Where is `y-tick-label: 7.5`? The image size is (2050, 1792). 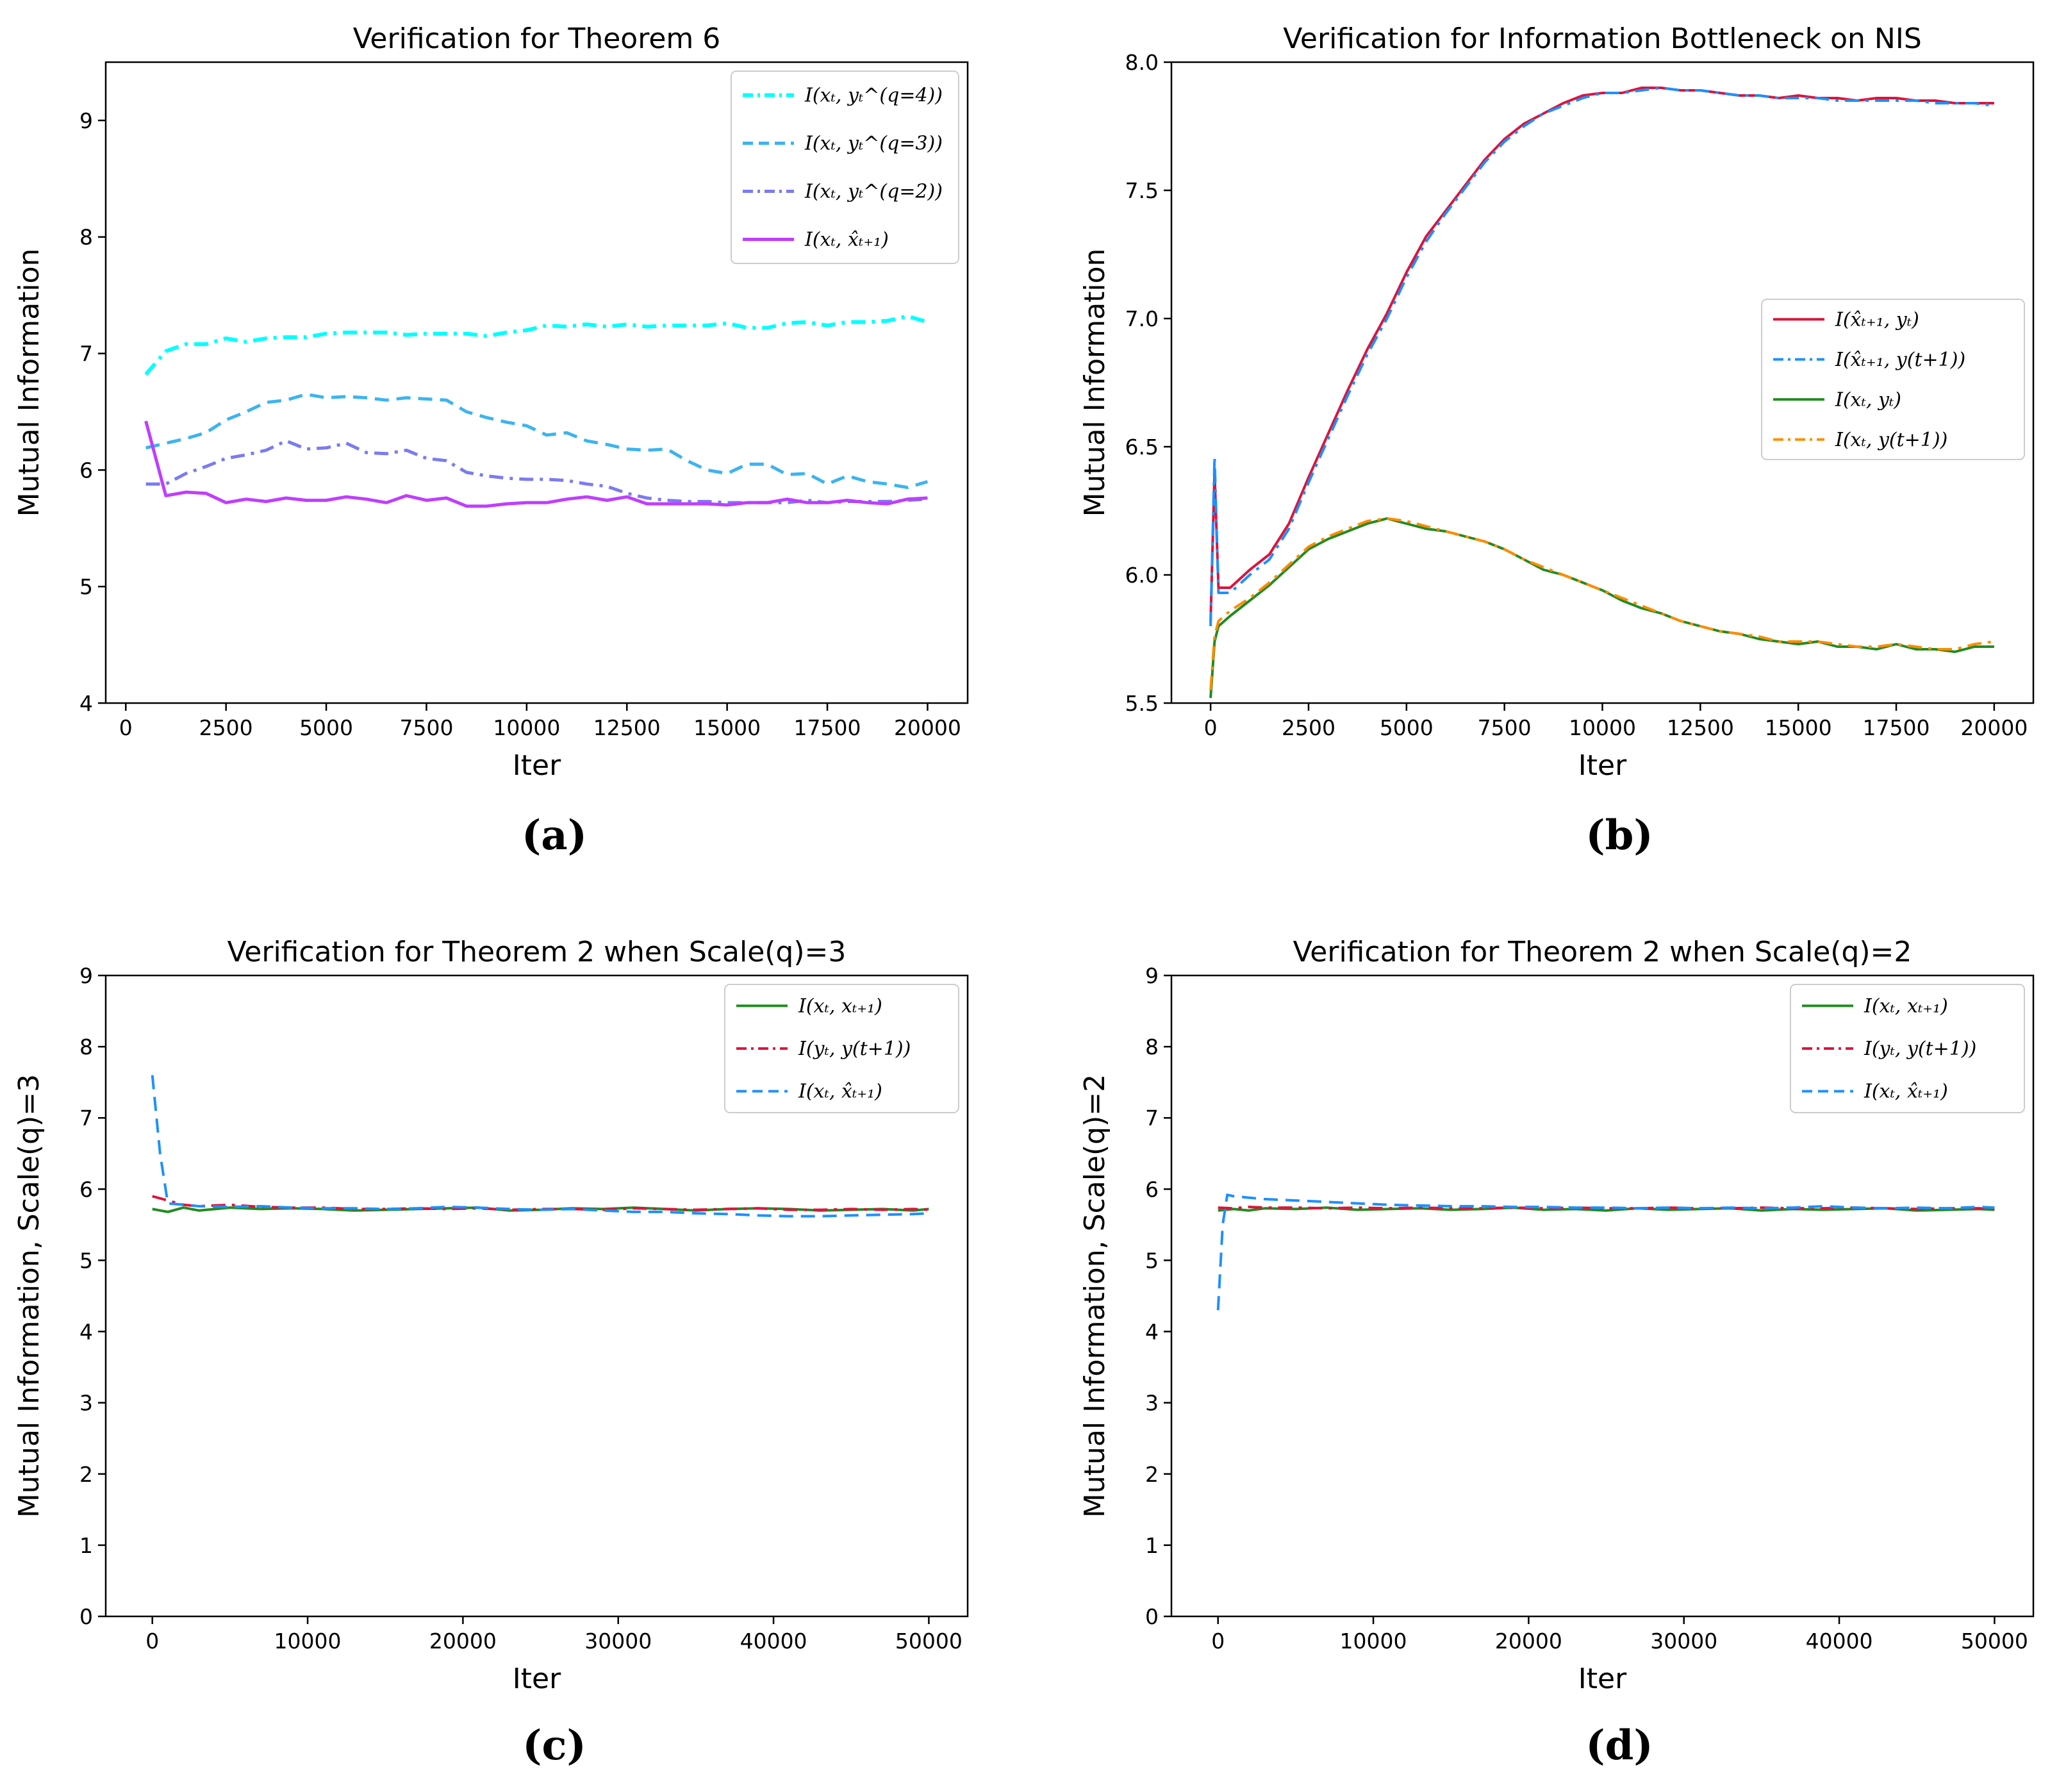 y-tick-label: 7.5 is located at coordinates (1142, 190).